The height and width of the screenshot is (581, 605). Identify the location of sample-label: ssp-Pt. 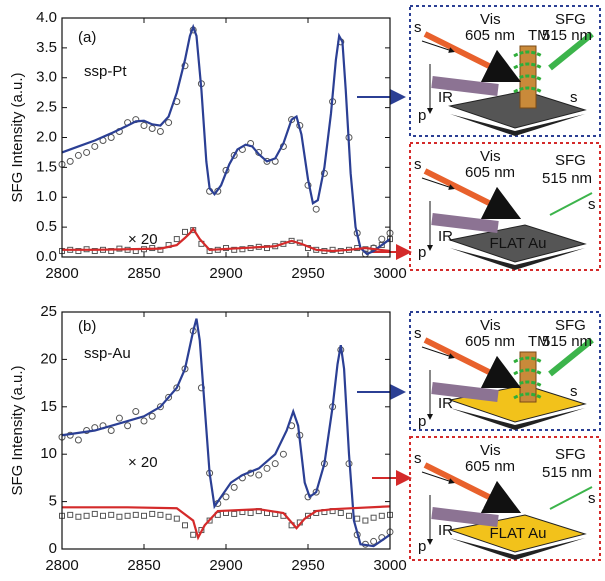
(105, 71).